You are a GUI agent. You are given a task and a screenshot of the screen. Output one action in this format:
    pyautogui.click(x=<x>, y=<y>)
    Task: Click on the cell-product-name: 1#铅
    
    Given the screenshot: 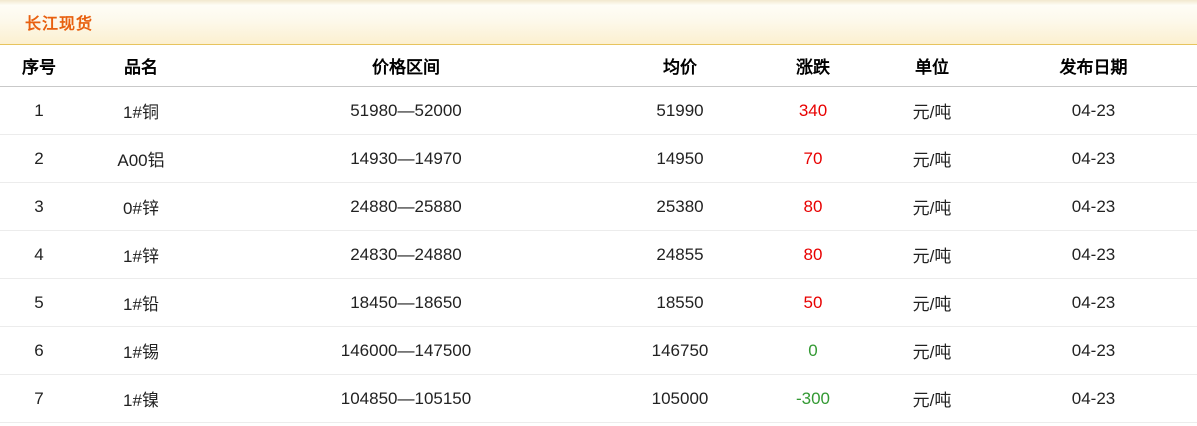 What is the action you would take?
    pyautogui.click(x=141, y=302)
    